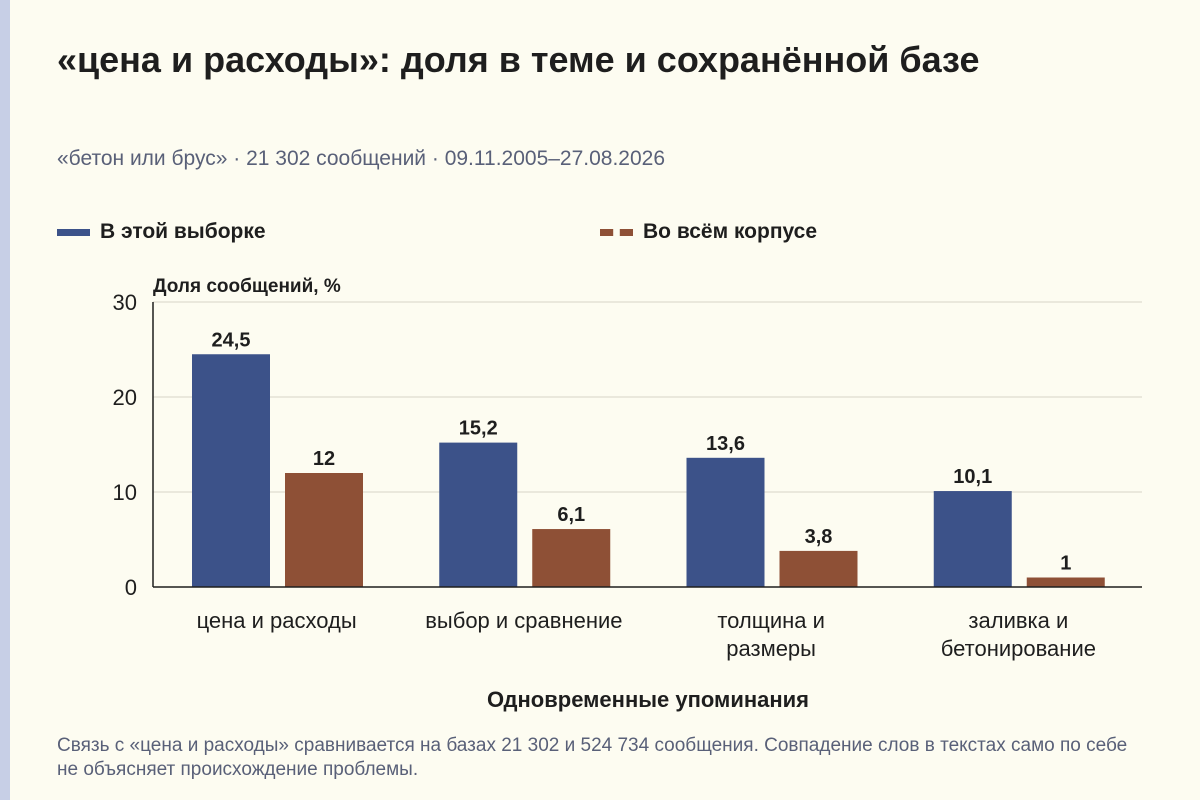  What do you see at coordinates (231, 340) in the screenshot?
I see `bar-value-label: 24,5` at bounding box center [231, 340].